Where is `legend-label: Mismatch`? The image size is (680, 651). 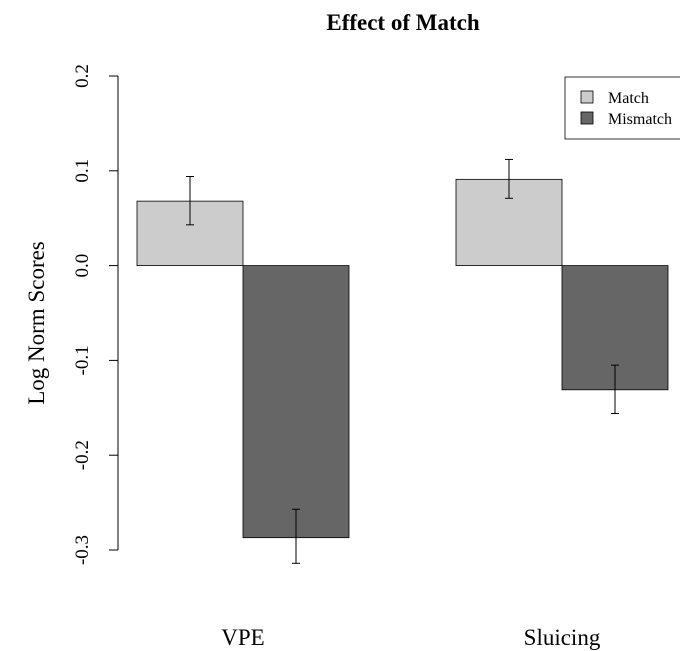 legend-label: Mismatch is located at coordinates (640, 119).